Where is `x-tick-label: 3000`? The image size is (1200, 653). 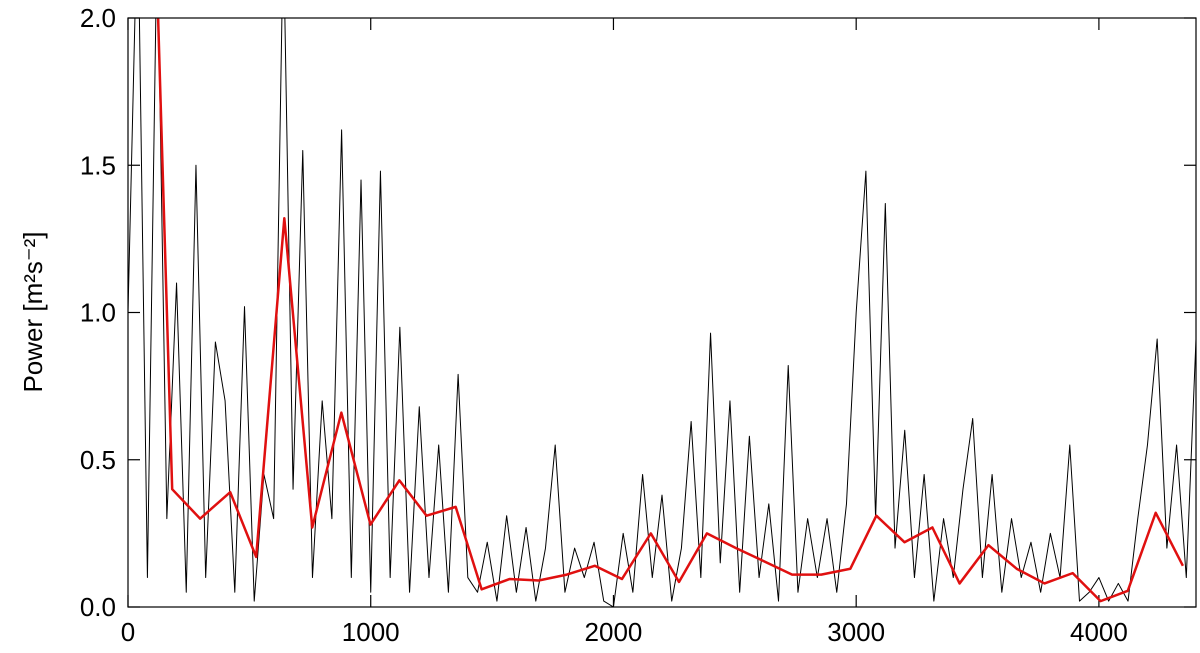
x-tick-label: 3000 is located at coordinates (856, 632).